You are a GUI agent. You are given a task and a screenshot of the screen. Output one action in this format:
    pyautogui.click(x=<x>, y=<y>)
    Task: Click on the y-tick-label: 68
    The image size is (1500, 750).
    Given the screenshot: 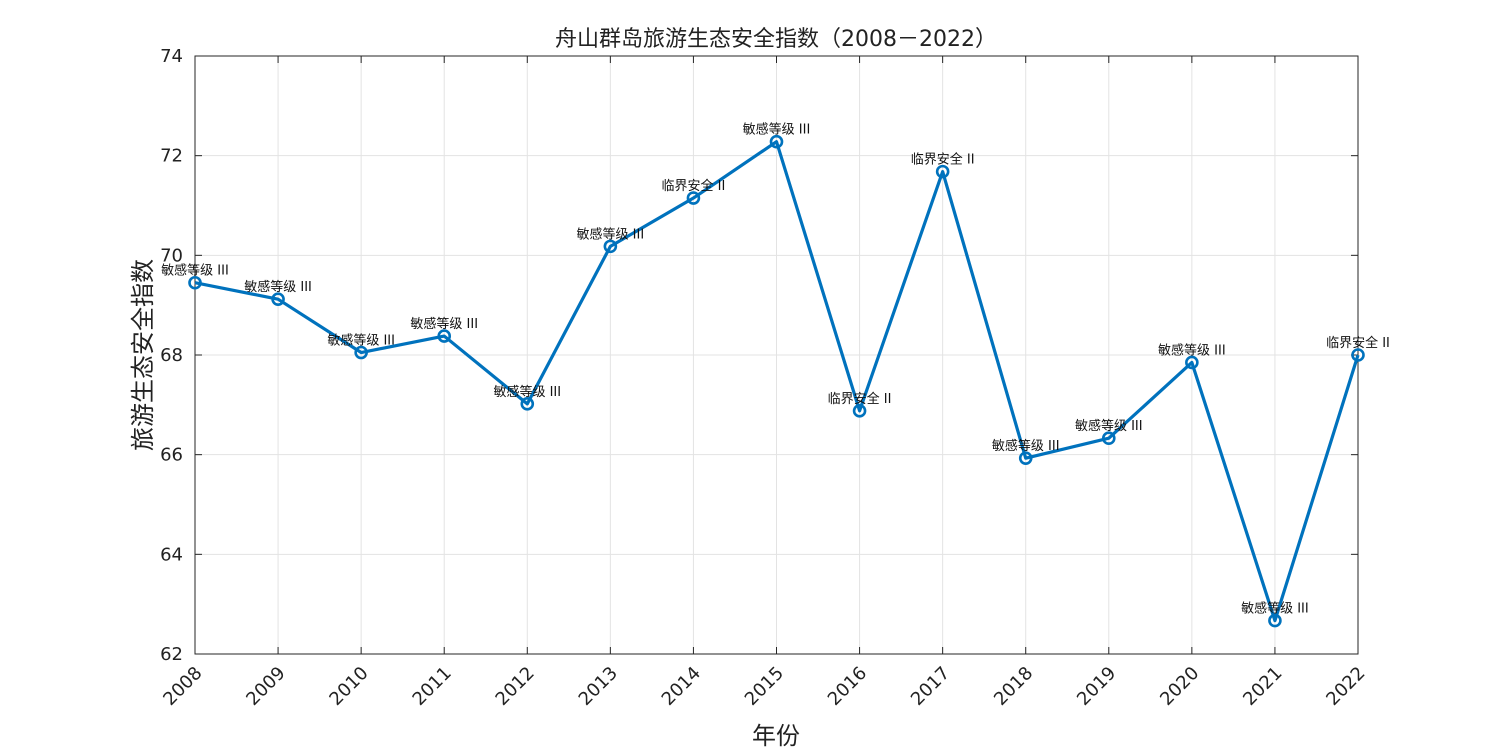 What is the action you would take?
    pyautogui.click(x=171, y=355)
    